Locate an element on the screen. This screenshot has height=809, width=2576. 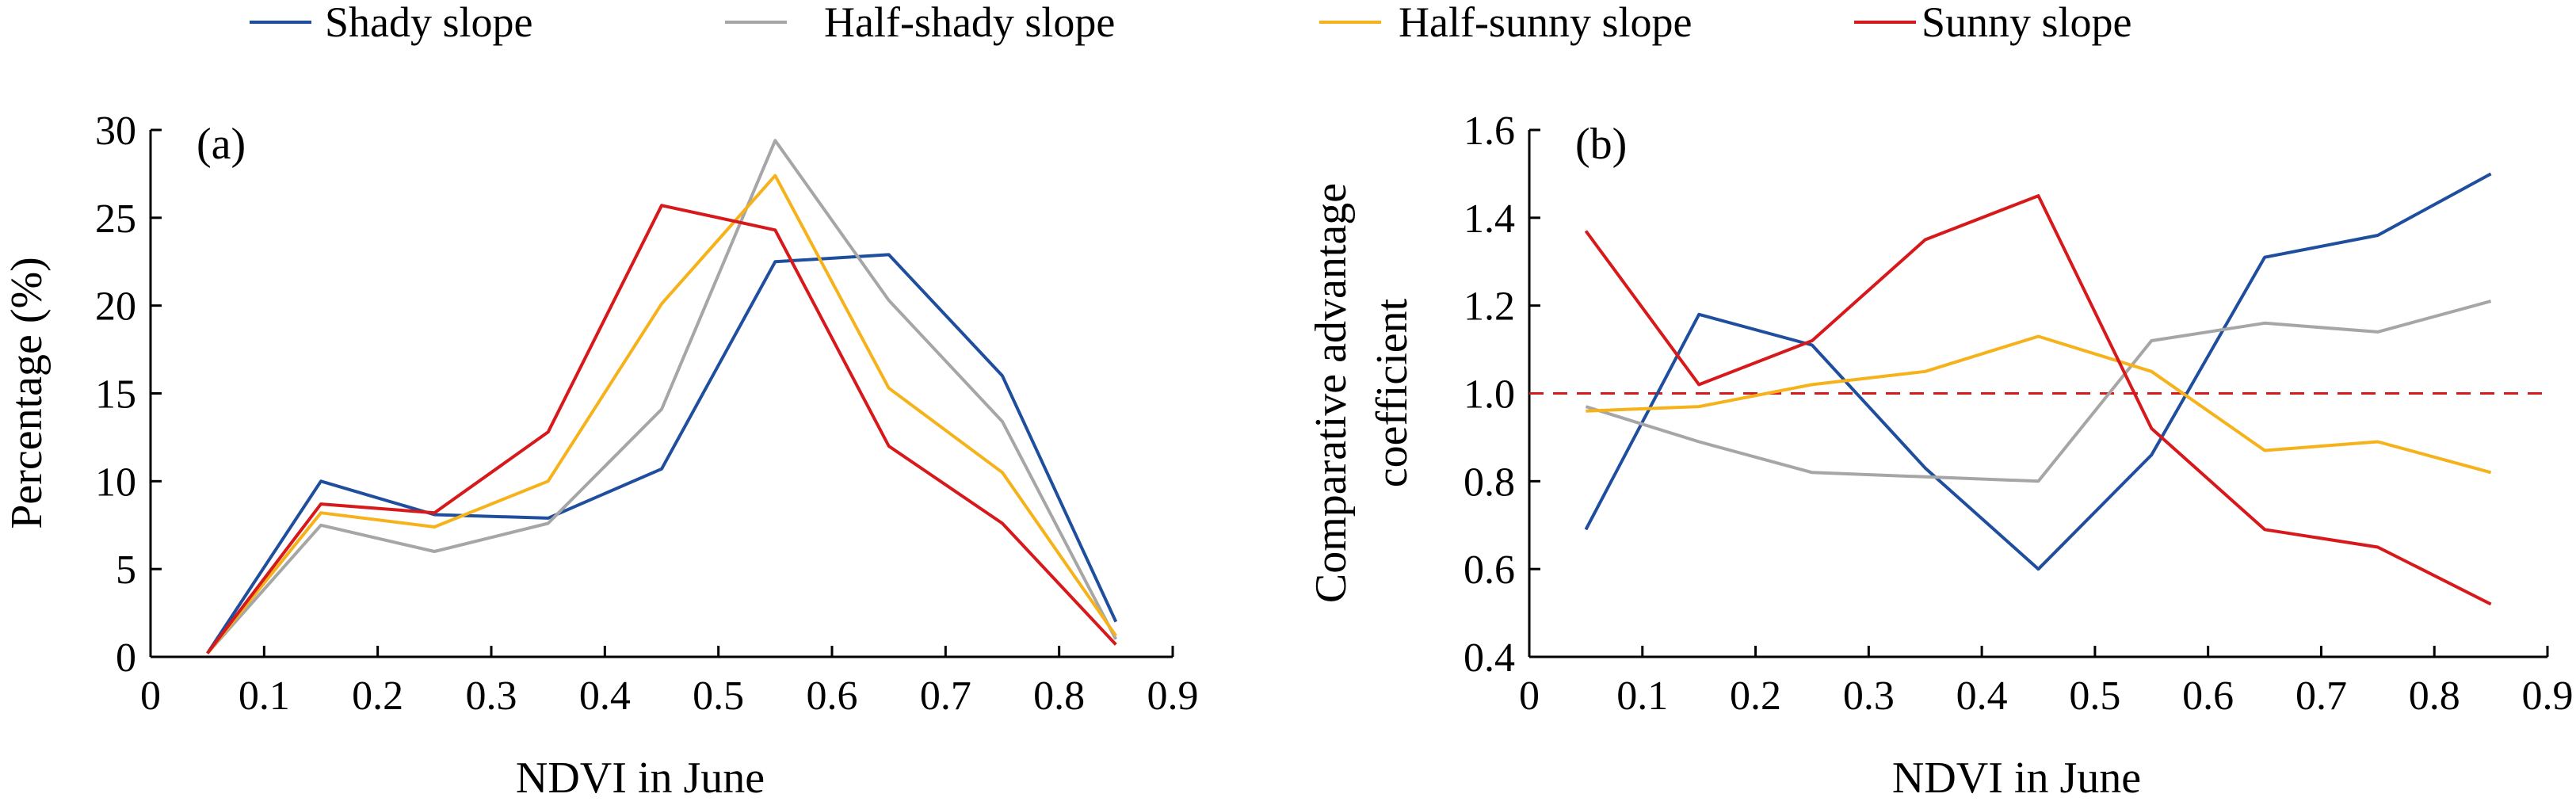
y-tick-label: 0.6 is located at coordinates (1489, 570).